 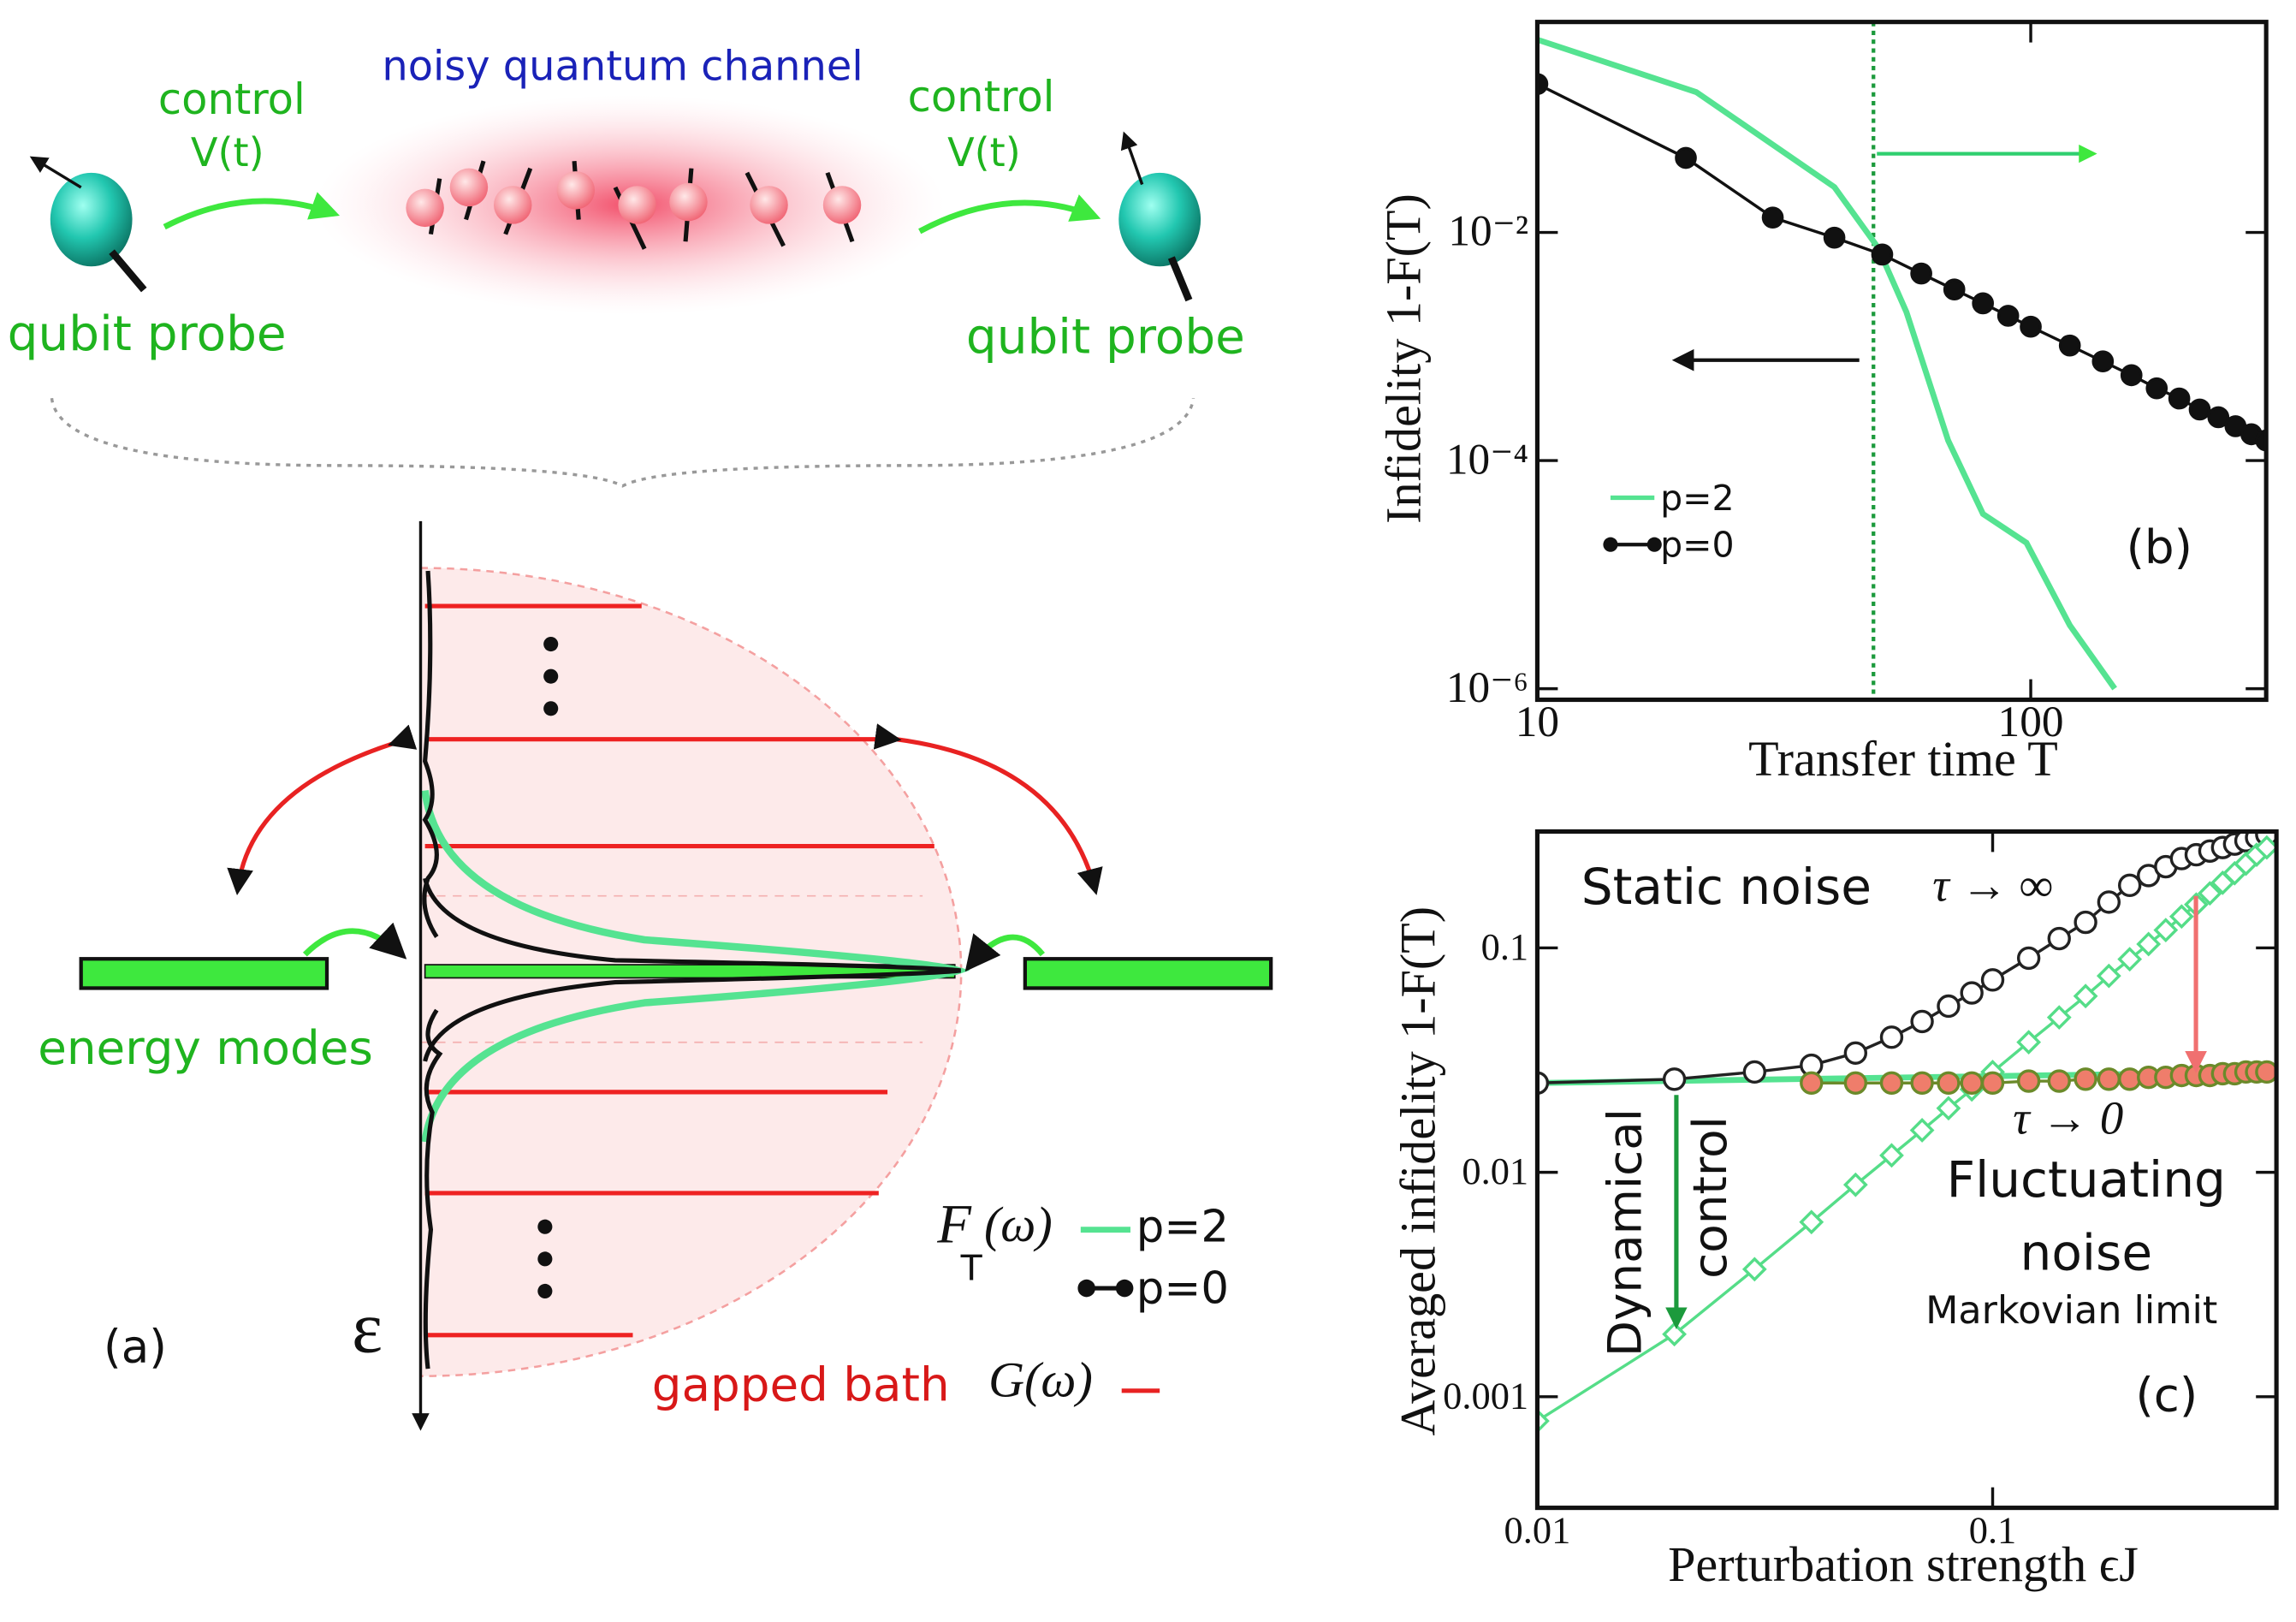 I want to click on annotation: Dynamical, so click(x=1625, y=1232).